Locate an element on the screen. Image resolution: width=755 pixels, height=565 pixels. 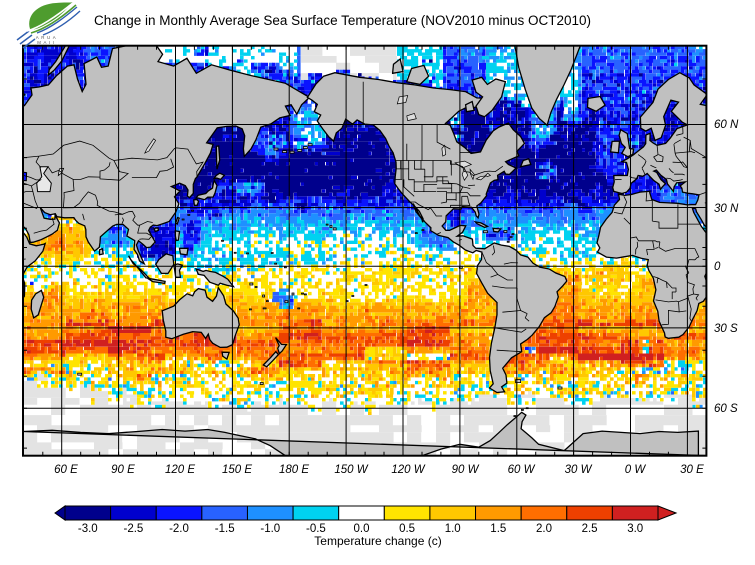
svg-text: 90 E is located at coordinates (123, 470).